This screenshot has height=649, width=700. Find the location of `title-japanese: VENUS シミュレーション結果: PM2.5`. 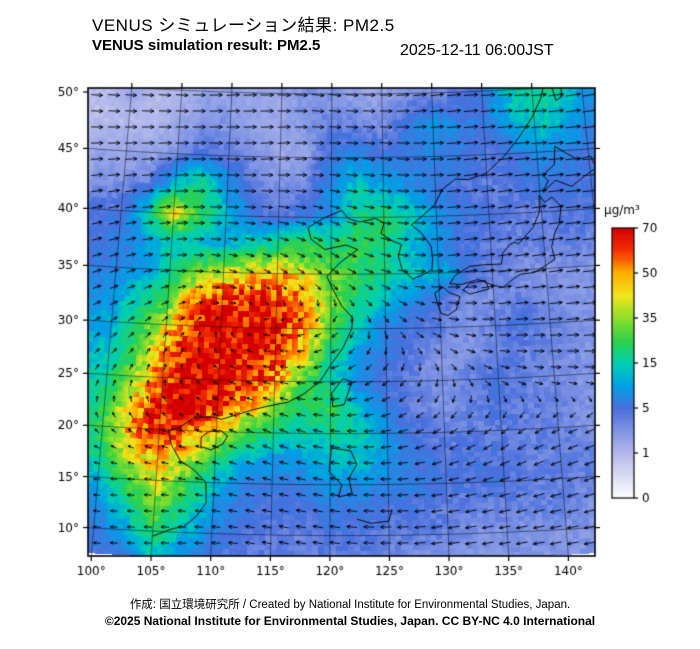

title-japanese: VENUS シミュレーション結果: PM2.5 is located at coordinates (243, 25).